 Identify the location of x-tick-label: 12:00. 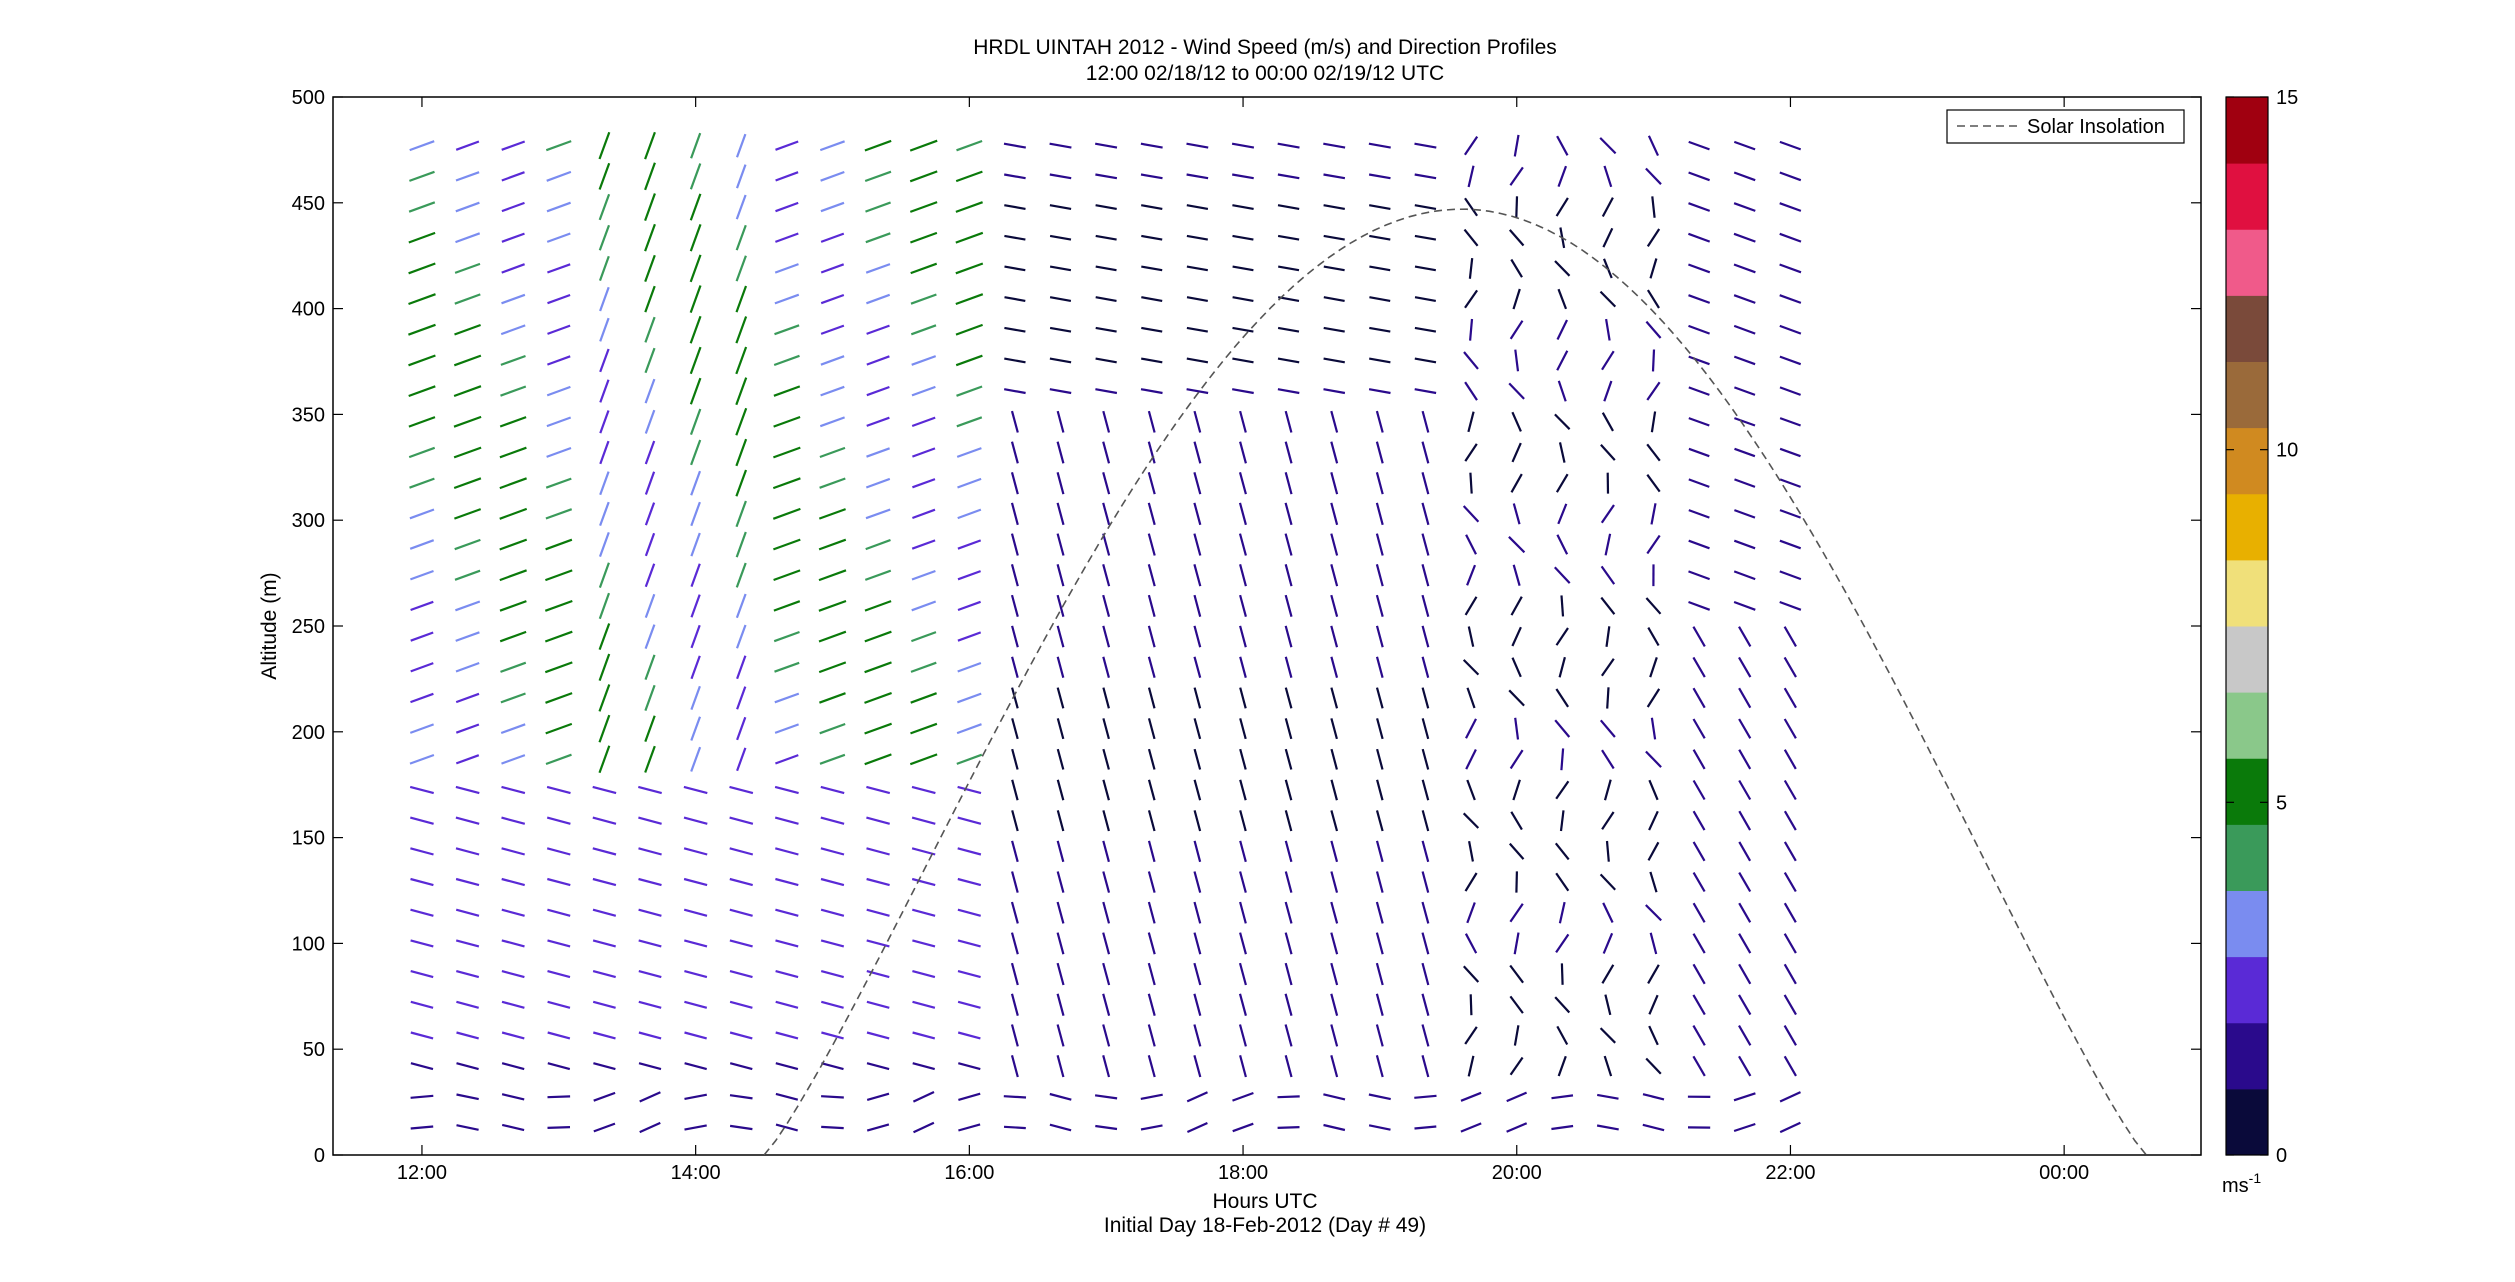
(422, 1173).